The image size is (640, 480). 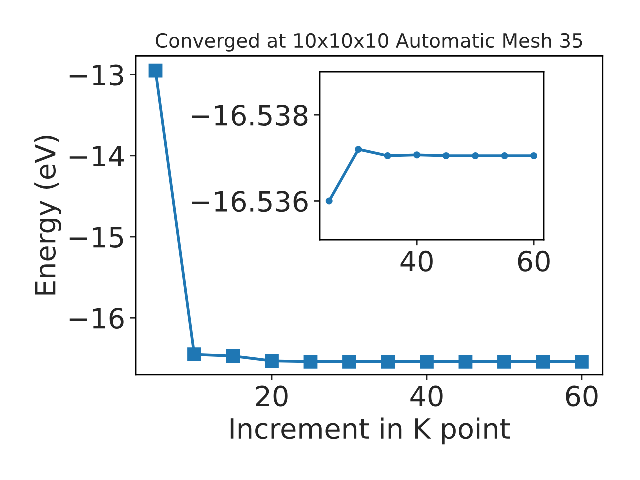 What do you see at coordinates (48, 215) in the screenshot?
I see `y-axis-title: Energy (eV)` at bounding box center [48, 215].